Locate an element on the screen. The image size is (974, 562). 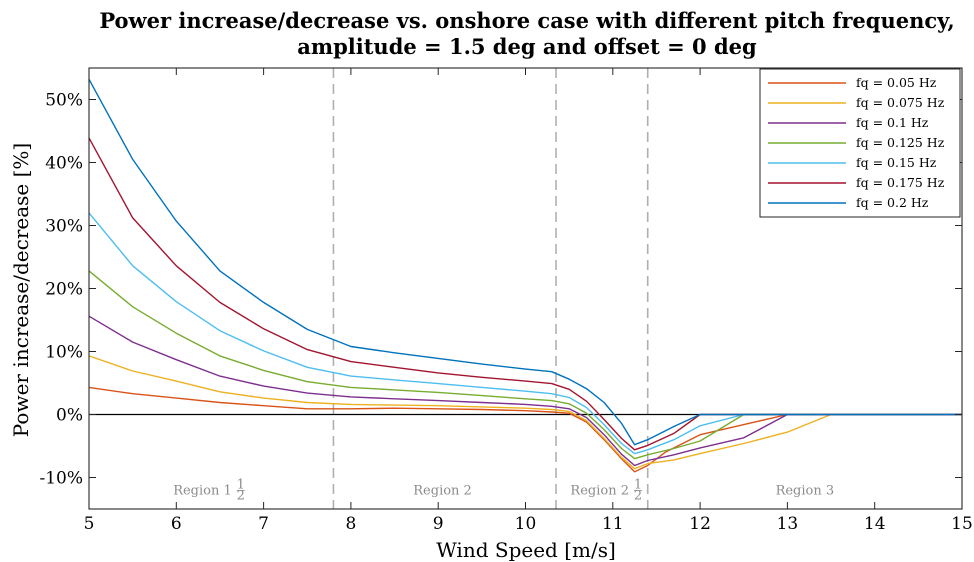
legend-item-5: fq = 0.175 Hz is located at coordinates (856, 182).